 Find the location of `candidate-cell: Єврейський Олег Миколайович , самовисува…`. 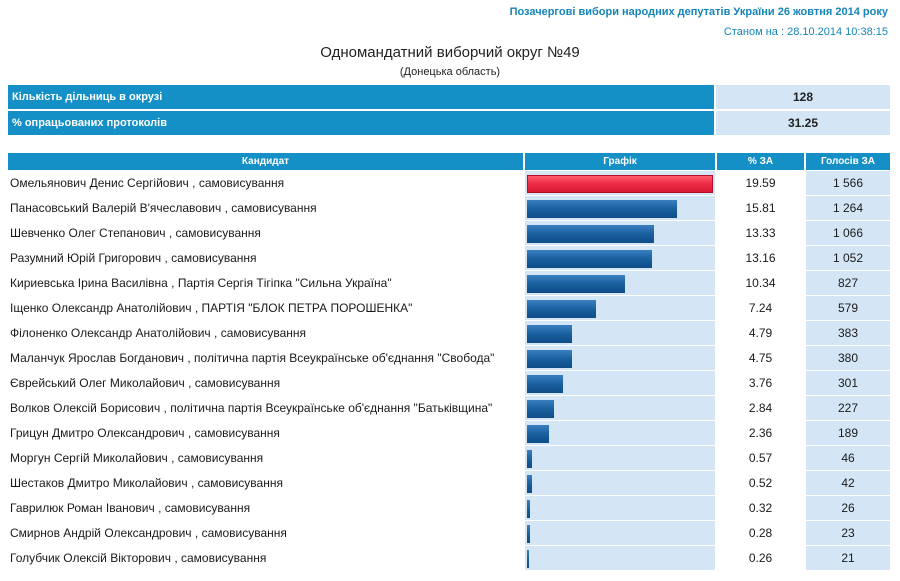

candidate-cell: Єврейський Олег Миколайович , самовисува… is located at coordinates (265, 383).